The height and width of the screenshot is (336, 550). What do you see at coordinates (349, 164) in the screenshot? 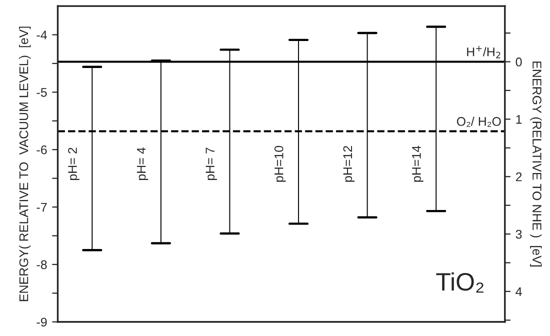
I see `x-tick-label: pH=12` at bounding box center [349, 164].